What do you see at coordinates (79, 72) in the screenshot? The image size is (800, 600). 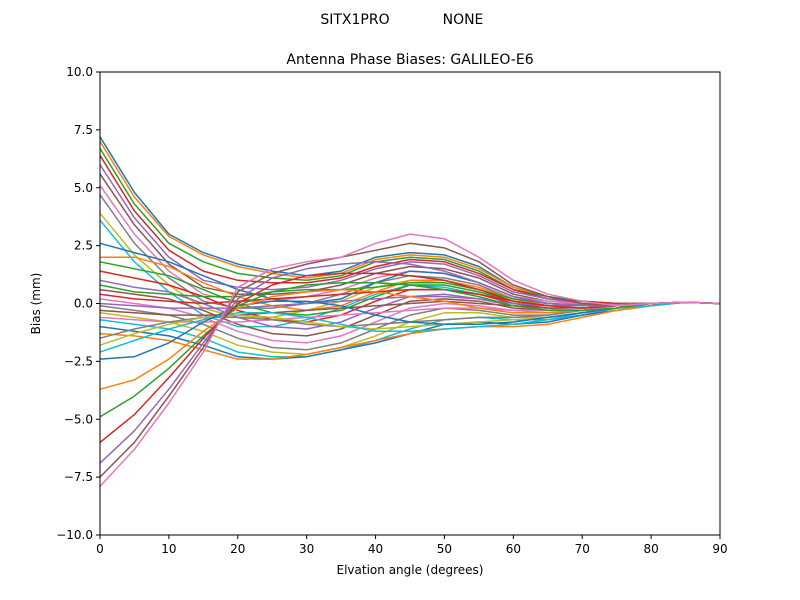 I see `y-tick-label: 10.0` at bounding box center [79, 72].